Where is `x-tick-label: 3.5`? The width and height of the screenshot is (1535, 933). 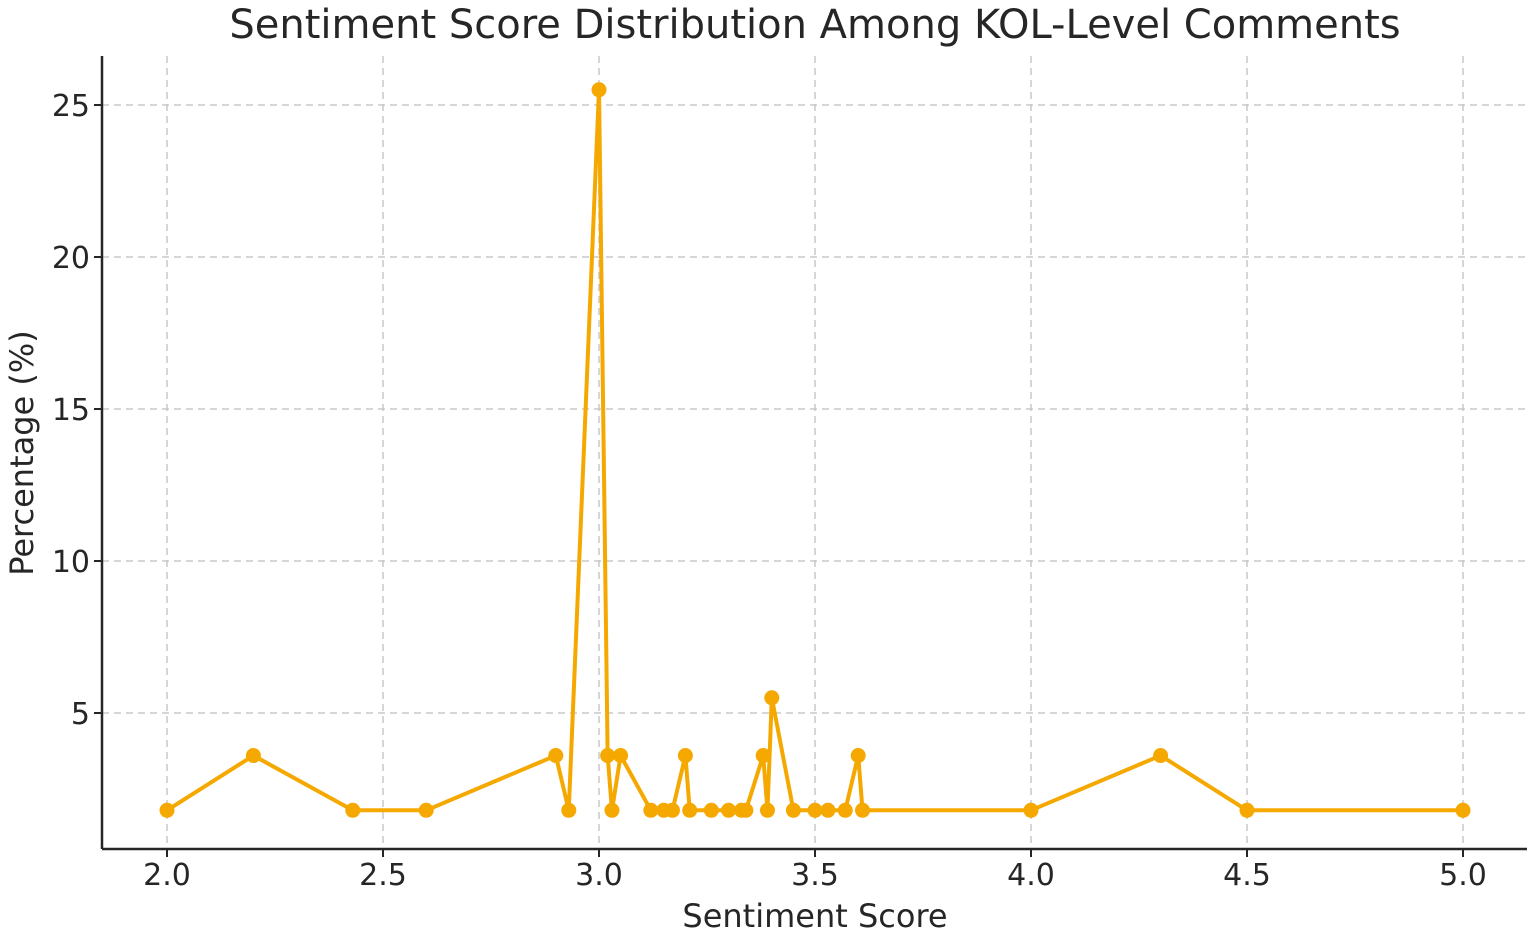 x-tick-label: 3.5 is located at coordinates (815, 875).